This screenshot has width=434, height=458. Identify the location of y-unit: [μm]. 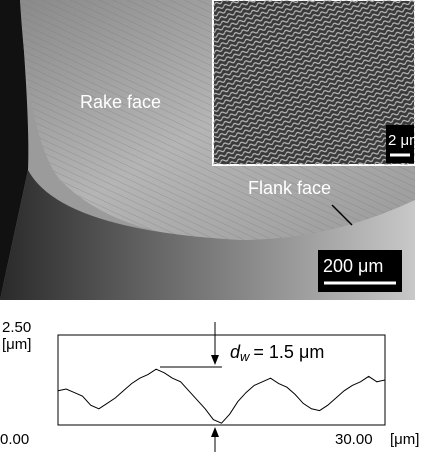
(16, 344).